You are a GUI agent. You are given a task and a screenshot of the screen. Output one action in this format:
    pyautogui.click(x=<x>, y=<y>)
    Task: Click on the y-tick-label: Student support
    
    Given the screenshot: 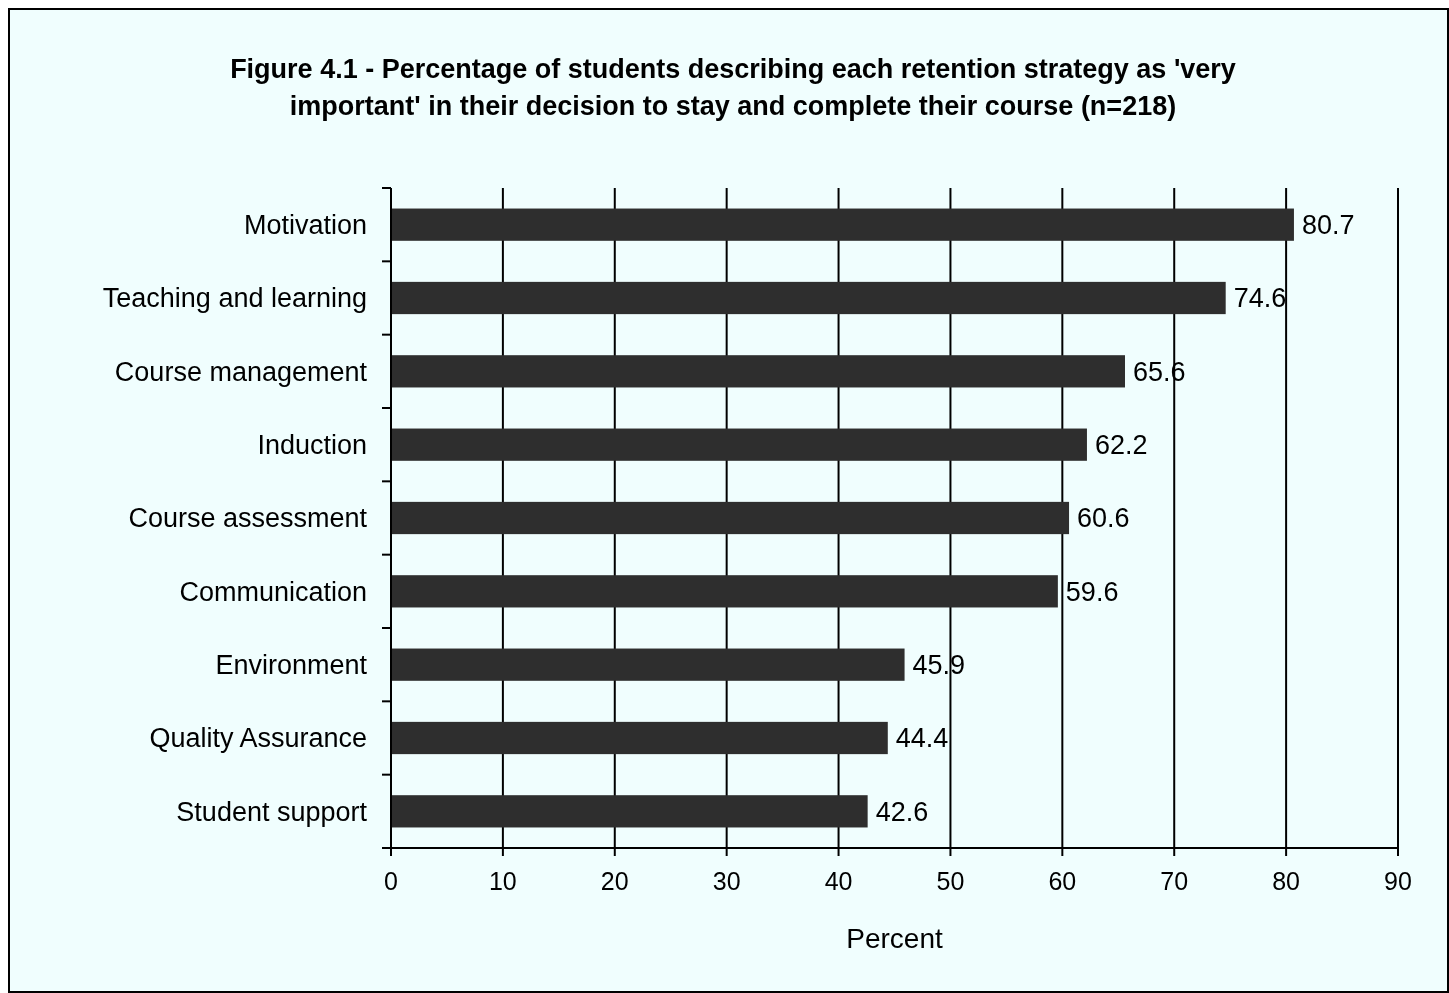 What is the action you would take?
    pyautogui.click(x=272, y=811)
    